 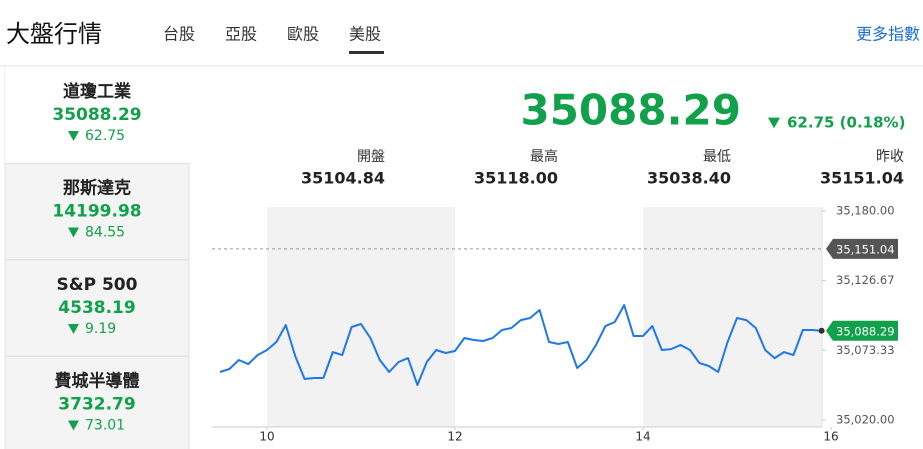 I want to click on index-value: 35088.29, so click(x=96, y=115).